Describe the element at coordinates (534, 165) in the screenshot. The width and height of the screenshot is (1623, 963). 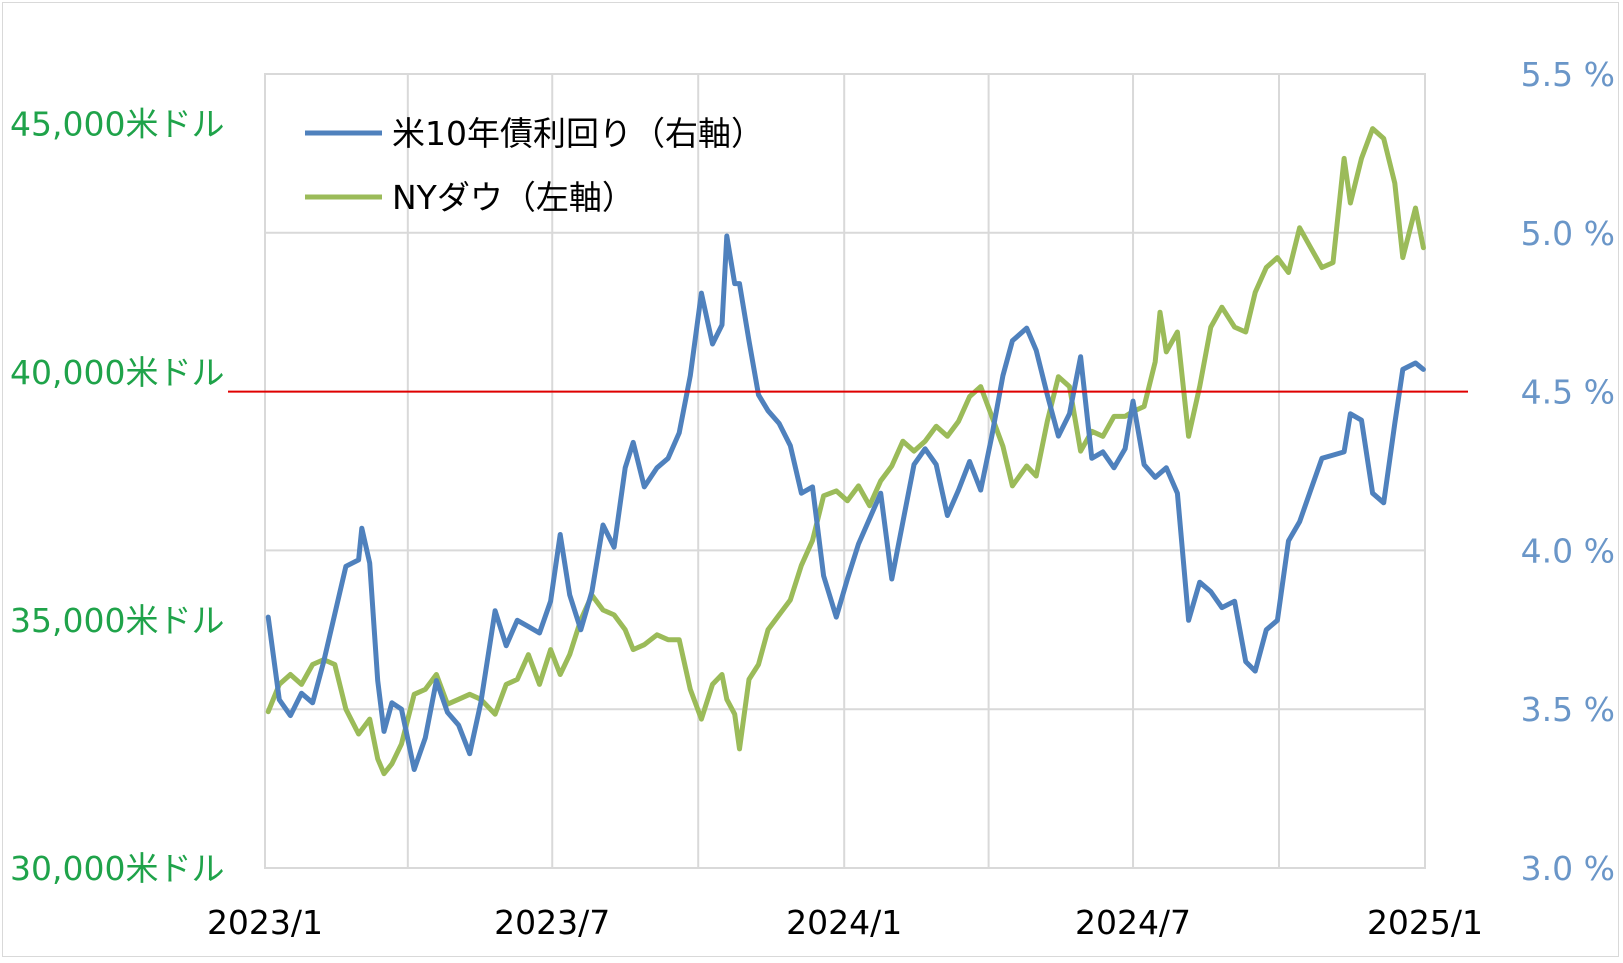
I see `legend: 米10年債利回り（右軸） NYダウ（左軸）` at that location.